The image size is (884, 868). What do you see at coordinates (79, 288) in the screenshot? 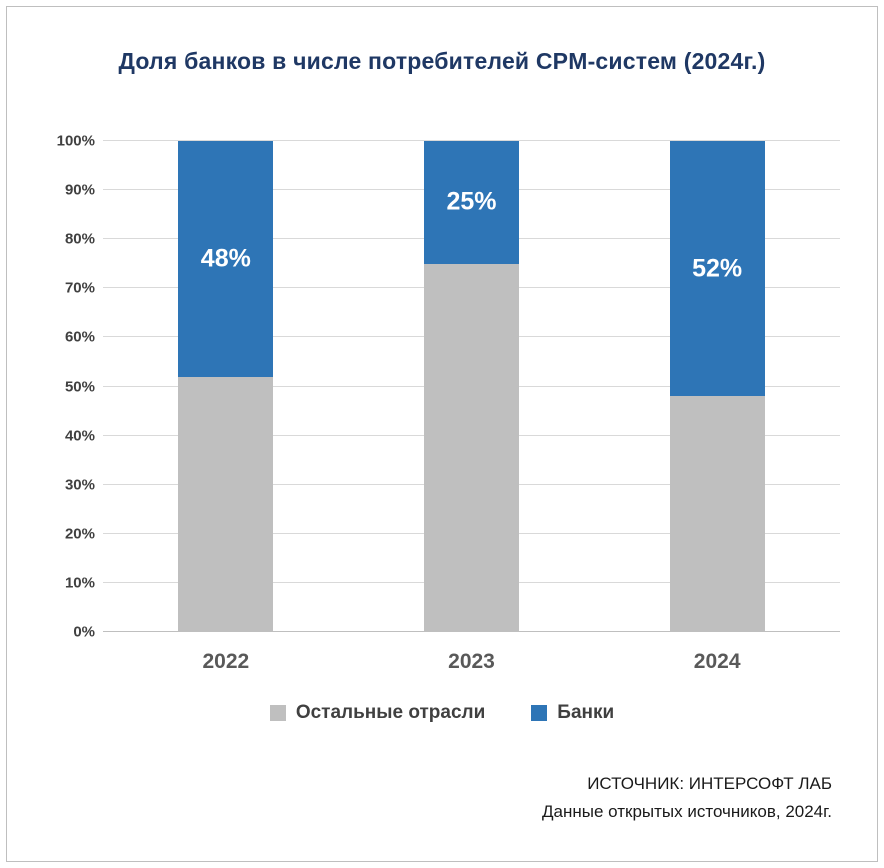
I see `y-tick-label: 70%` at bounding box center [79, 288].